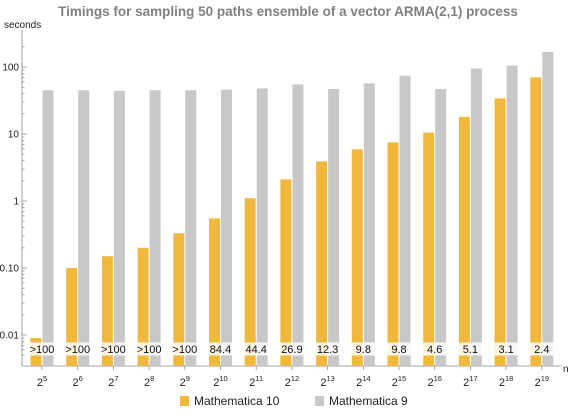 The width and height of the screenshot is (576, 420). Describe the element at coordinates (399, 381) in the screenshot. I see `x-tick-label: 215` at that location.